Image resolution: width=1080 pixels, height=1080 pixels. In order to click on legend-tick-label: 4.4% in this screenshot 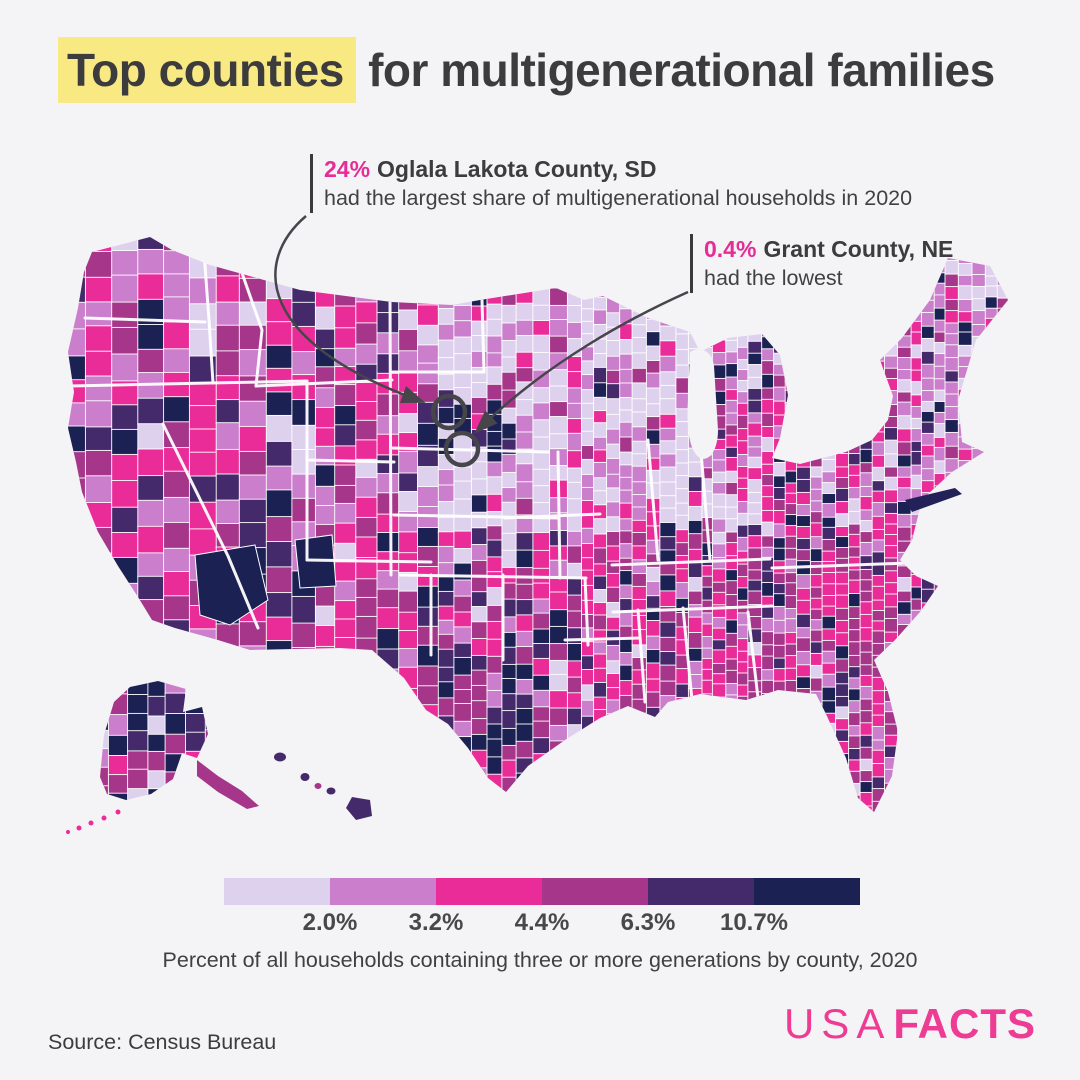, I will do `click(542, 922)`.